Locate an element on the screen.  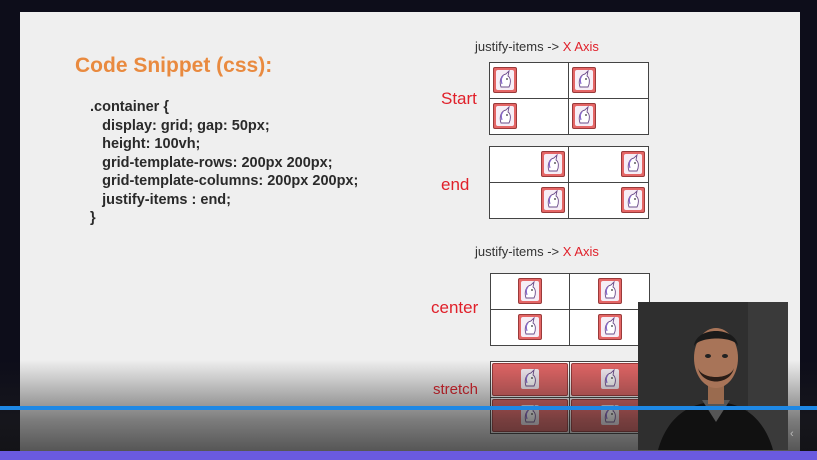
grid-start is located at coordinates (569, 98).